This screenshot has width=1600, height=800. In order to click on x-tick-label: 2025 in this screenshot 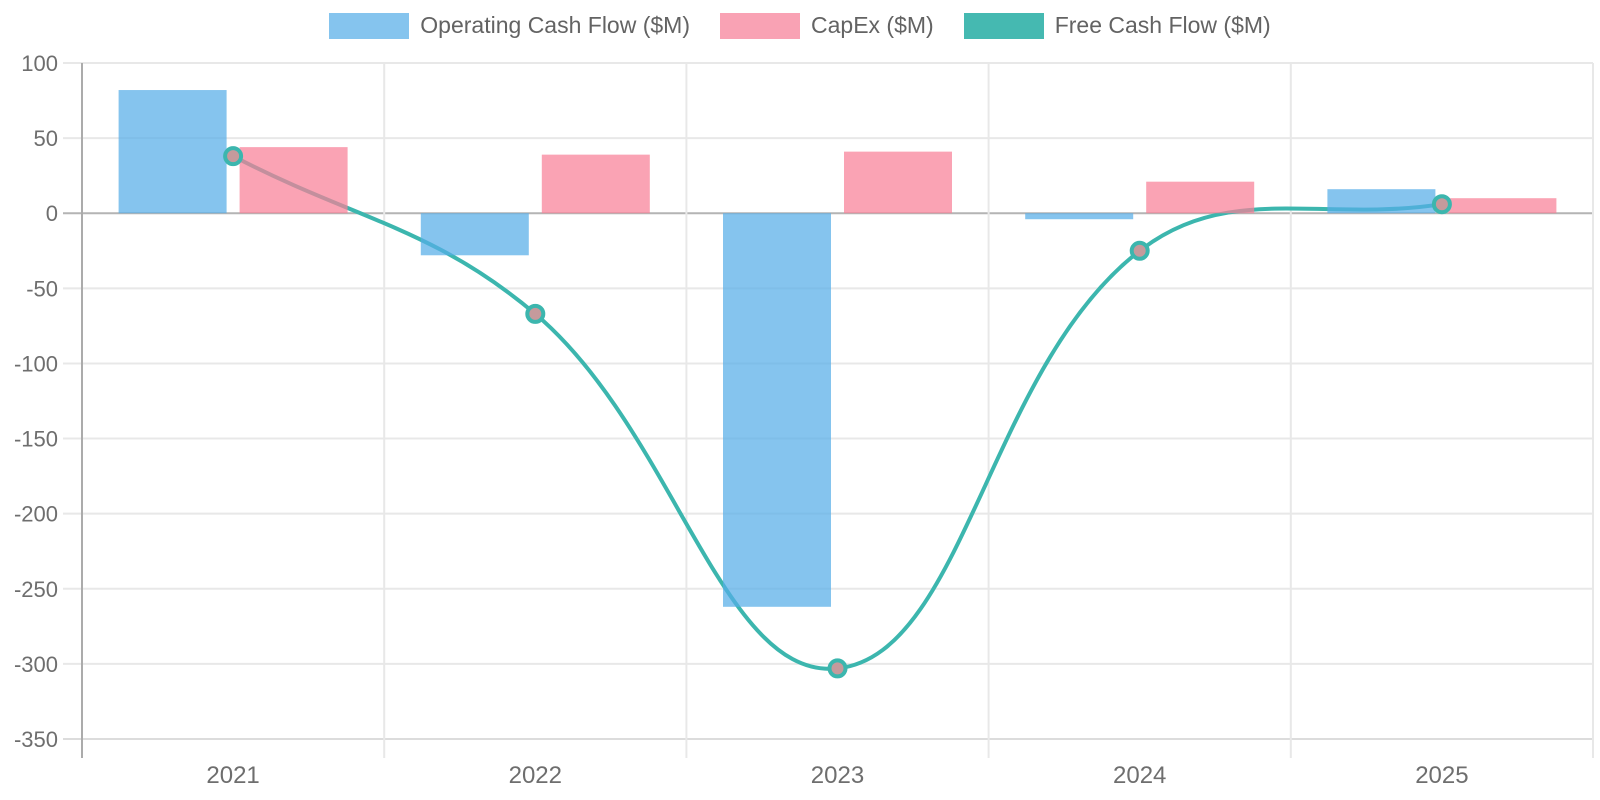, I will do `click(1441, 775)`.